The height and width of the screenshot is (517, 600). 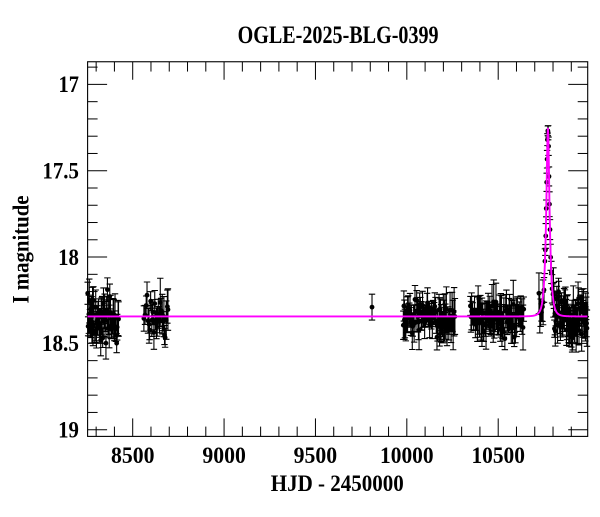 What do you see at coordinates (68, 258) in the screenshot?
I see `svg-text: 18` at bounding box center [68, 258].